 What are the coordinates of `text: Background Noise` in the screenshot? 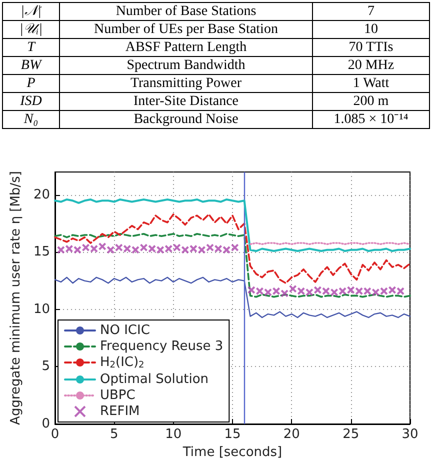 It's located at (186, 119).